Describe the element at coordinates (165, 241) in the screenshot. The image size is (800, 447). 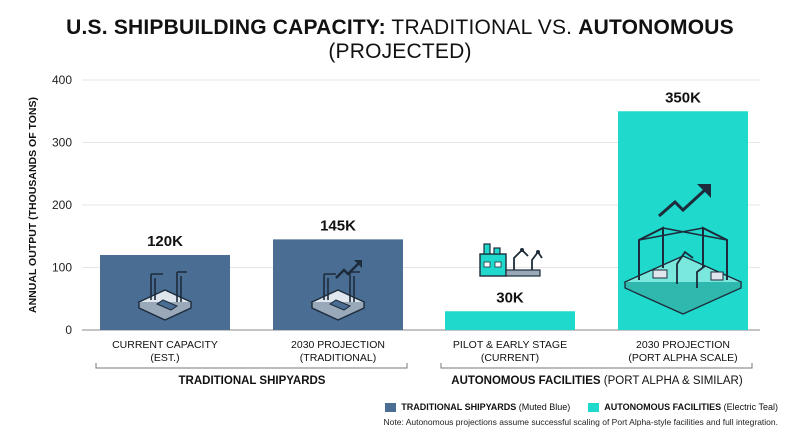
I see `bar-value-label: 120K` at that location.